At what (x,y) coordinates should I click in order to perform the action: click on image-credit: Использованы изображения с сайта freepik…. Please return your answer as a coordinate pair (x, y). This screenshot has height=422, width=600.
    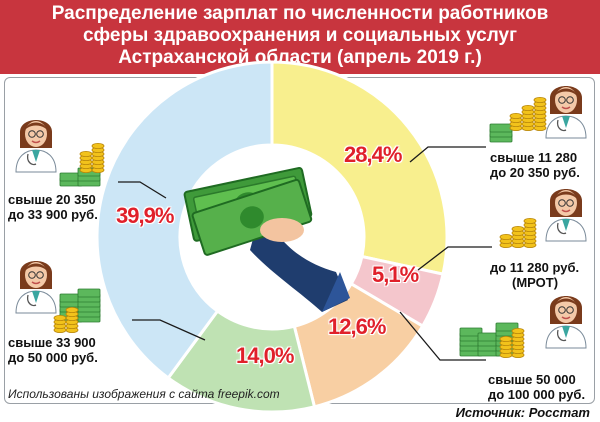
    Looking at the image, I should click on (144, 394).